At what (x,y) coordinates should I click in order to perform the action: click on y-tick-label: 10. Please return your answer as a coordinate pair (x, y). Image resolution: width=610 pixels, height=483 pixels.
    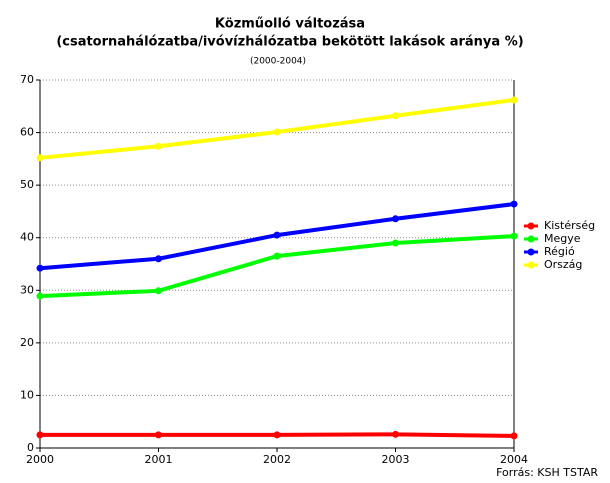
    Looking at the image, I should click on (27, 394).